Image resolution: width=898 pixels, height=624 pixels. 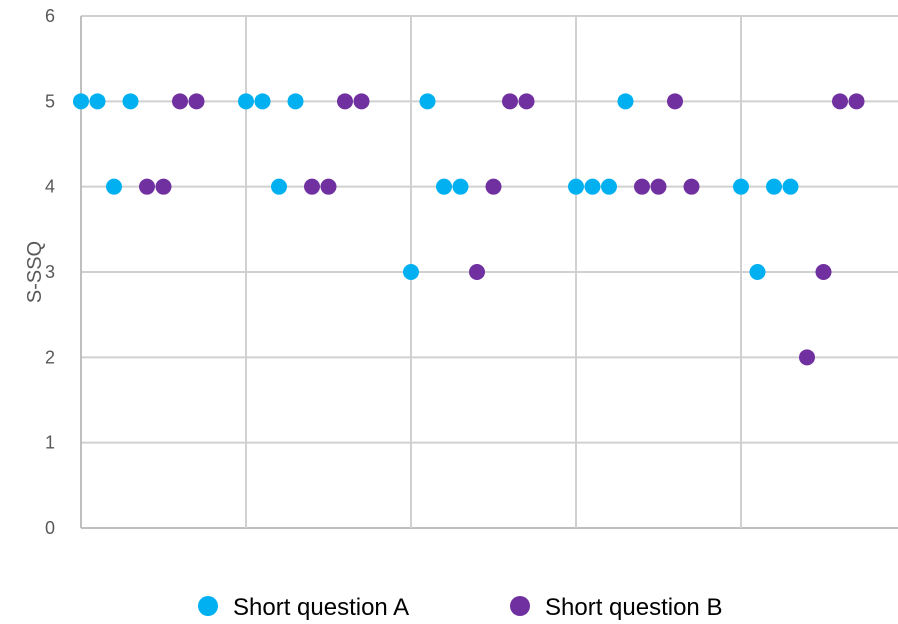 I want to click on y-axis-title: S-SSQ, so click(x=35, y=272).